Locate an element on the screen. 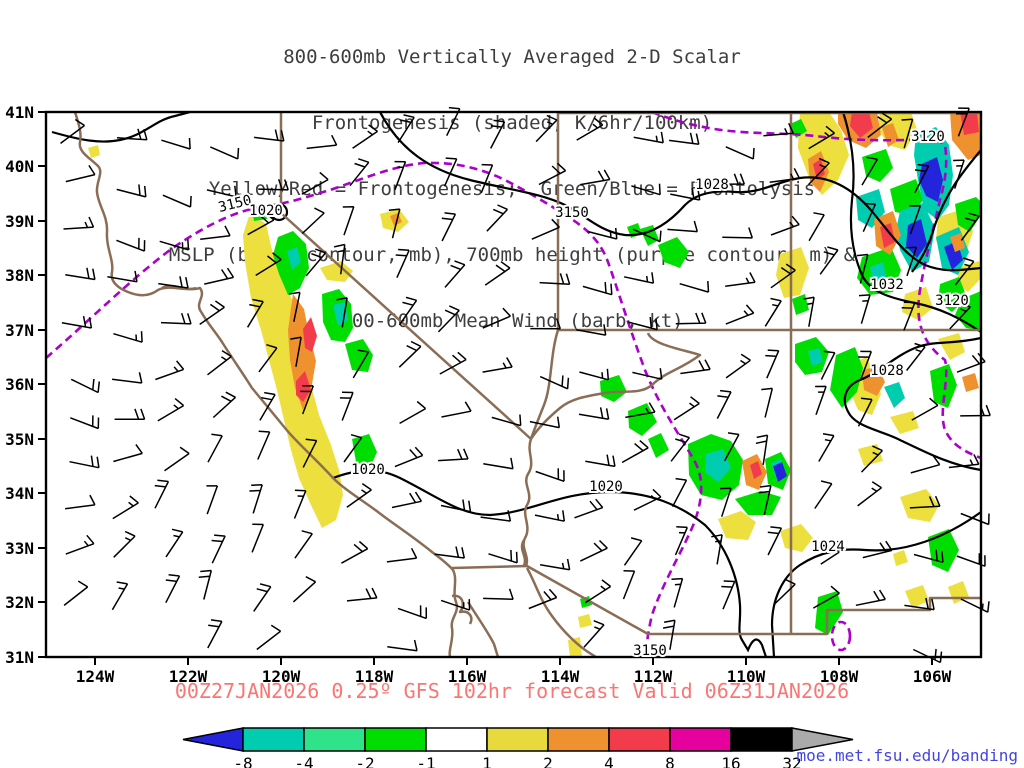  svg-text: 36N is located at coordinates (19, 384).